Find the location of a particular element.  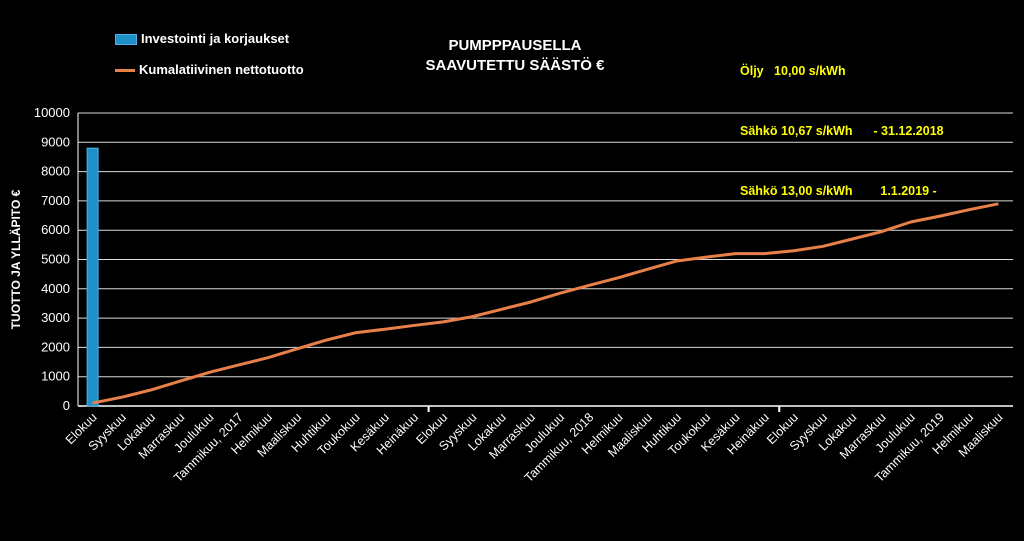

rate-row: Sähkö 13,00 s/kWh 1.1.2019 - is located at coordinates (842, 191).